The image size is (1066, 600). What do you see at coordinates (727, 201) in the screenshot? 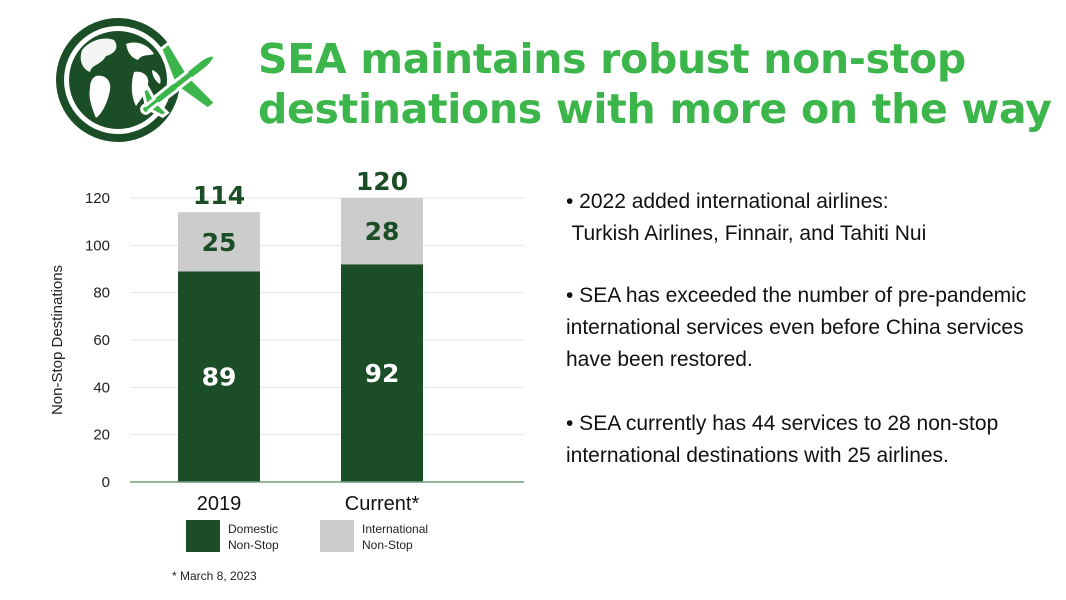
I see `bullet-line: • 2022 added international airlines:` at bounding box center [727, 201].